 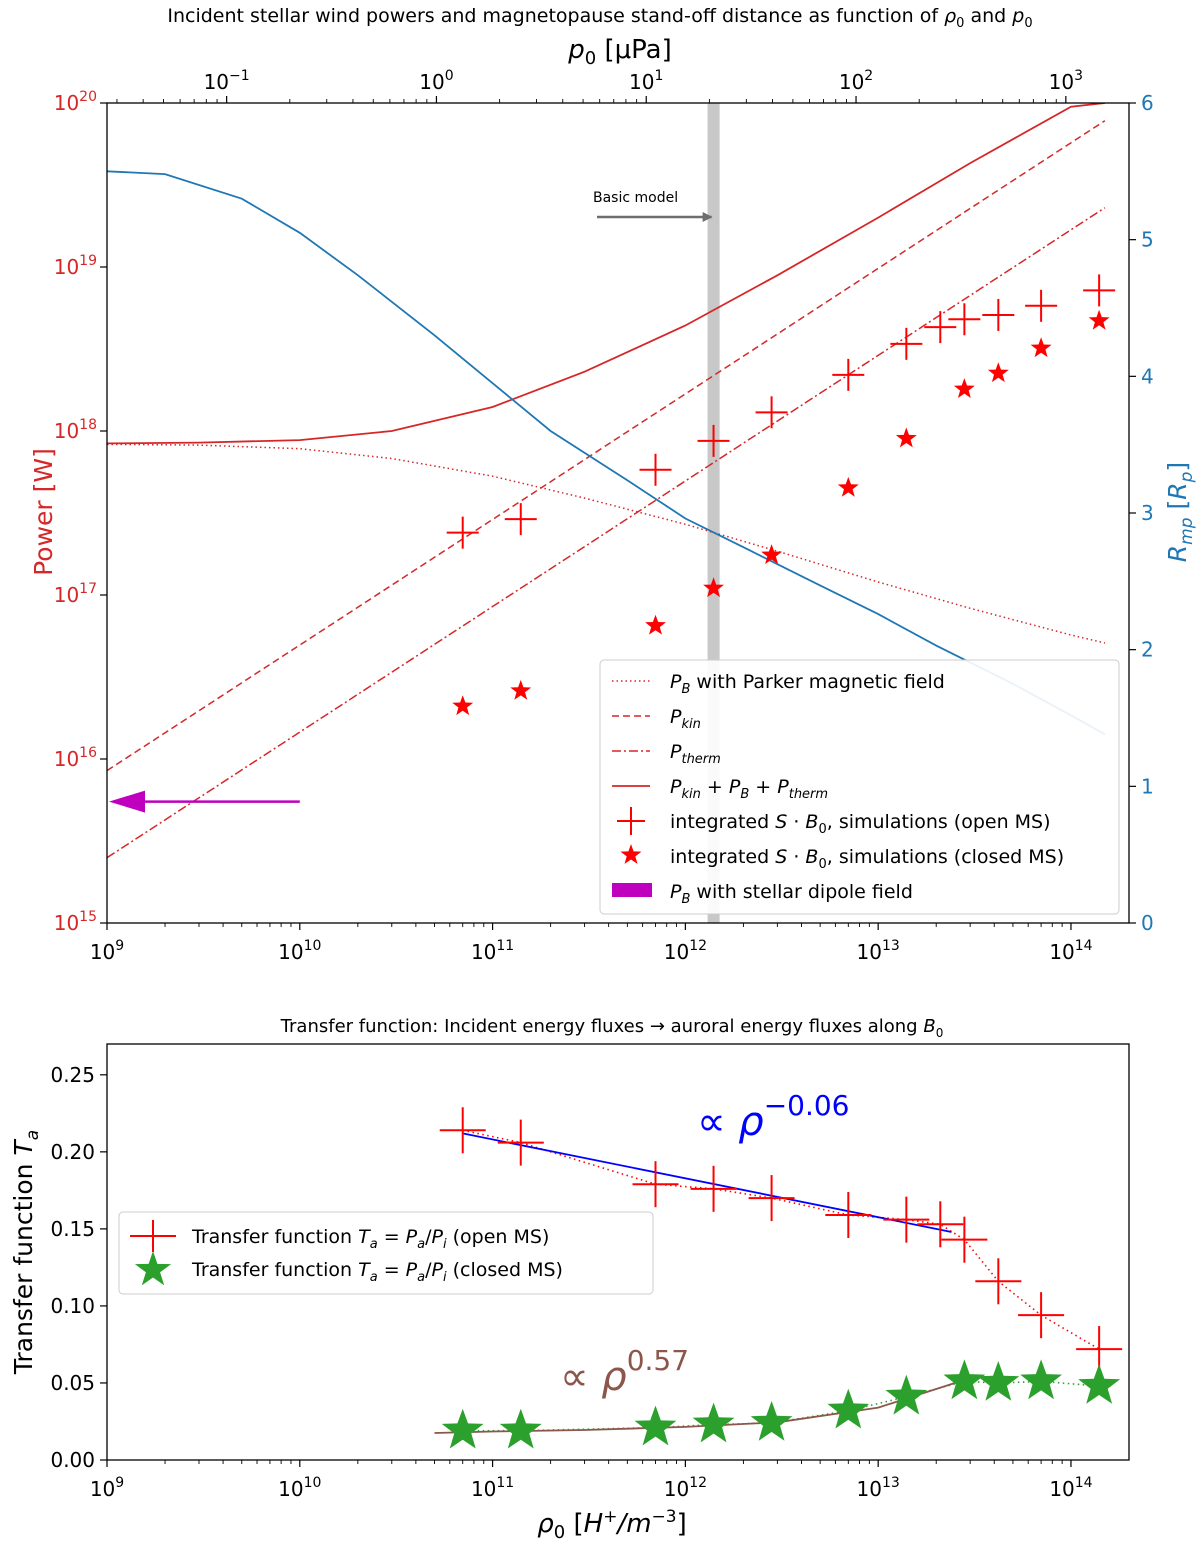 What do you see at coordinates (878, 1488) in the screenshot?
I see `bottom-x-tick-label-4: 1013` at bounding box center [878, 1488].